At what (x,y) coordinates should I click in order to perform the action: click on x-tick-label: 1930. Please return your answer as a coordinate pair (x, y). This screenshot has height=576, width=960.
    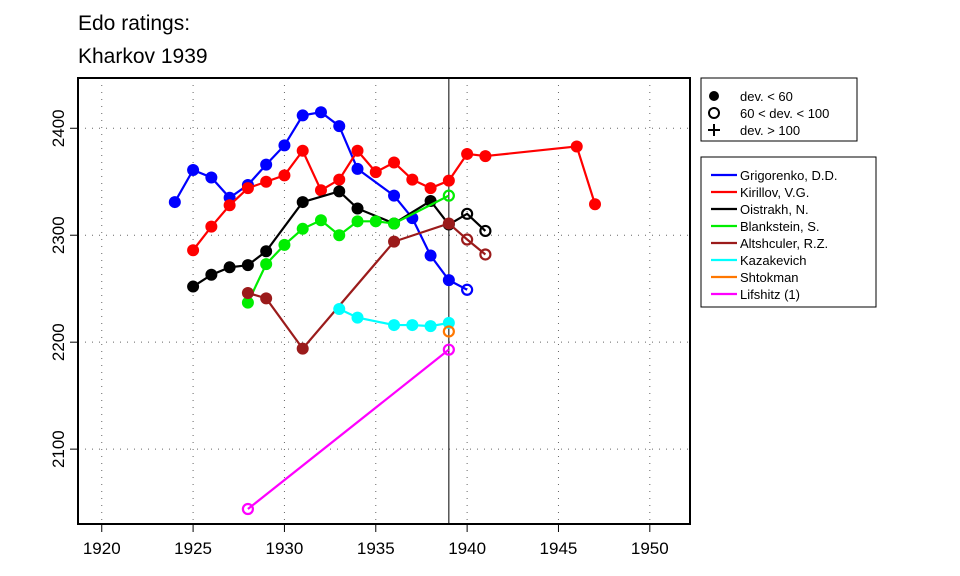
    Looking at the image, I should click on (285, 548).